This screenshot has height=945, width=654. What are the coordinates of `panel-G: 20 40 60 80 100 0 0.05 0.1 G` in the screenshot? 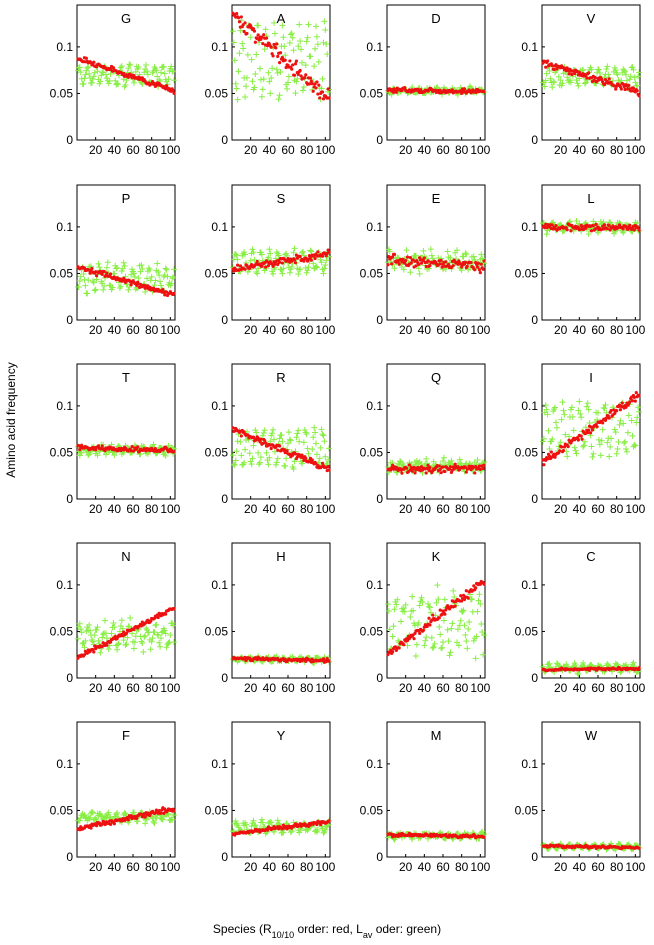 It's located at (115, 80).